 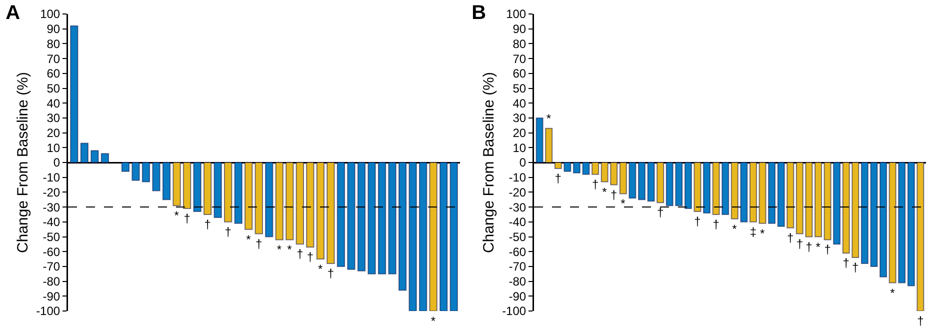 I want to click on y-tick-label: -100, so click(x=48, y=311).